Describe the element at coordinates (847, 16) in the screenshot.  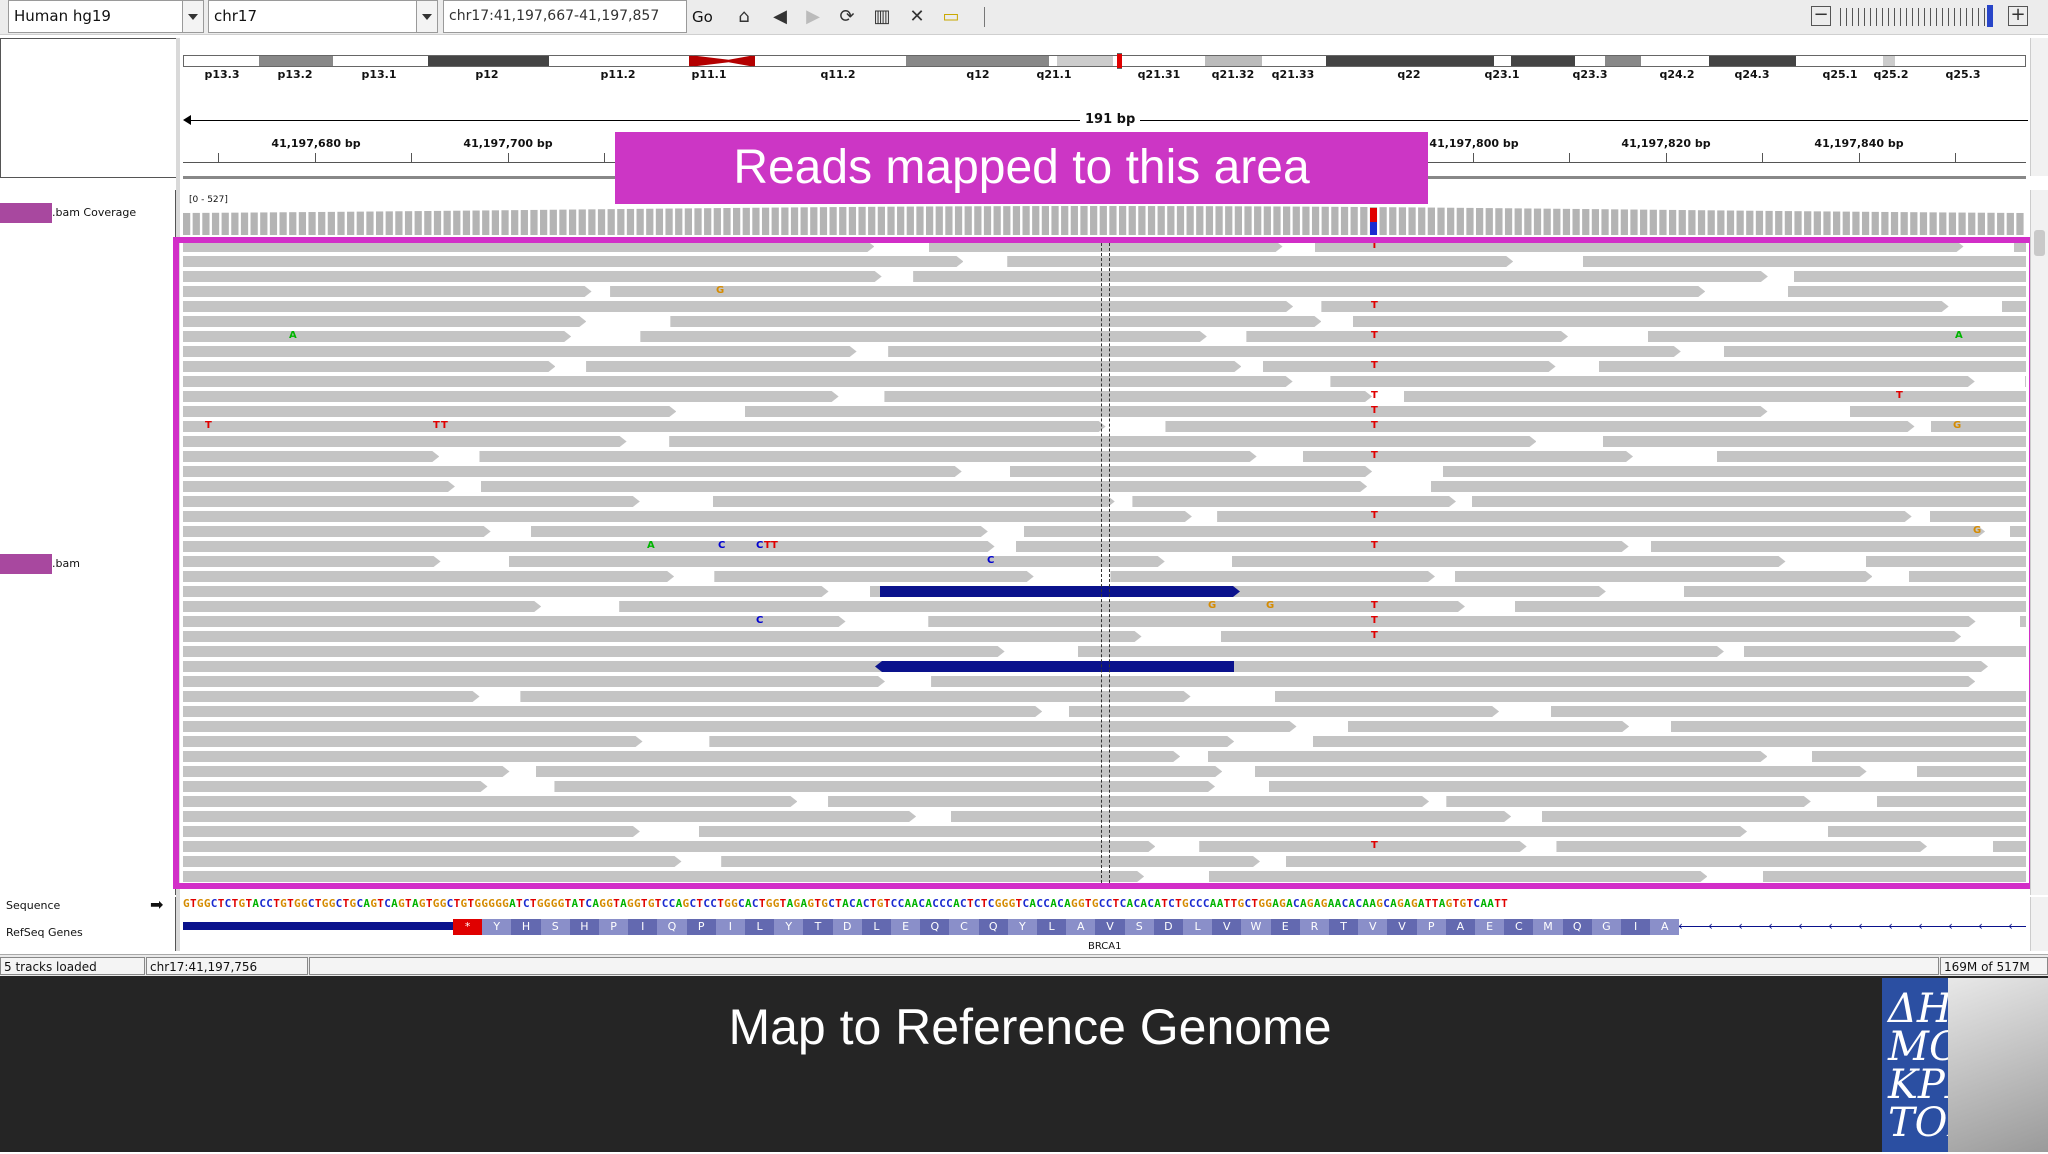
I see `refresh-icon: ⟳` at that location.